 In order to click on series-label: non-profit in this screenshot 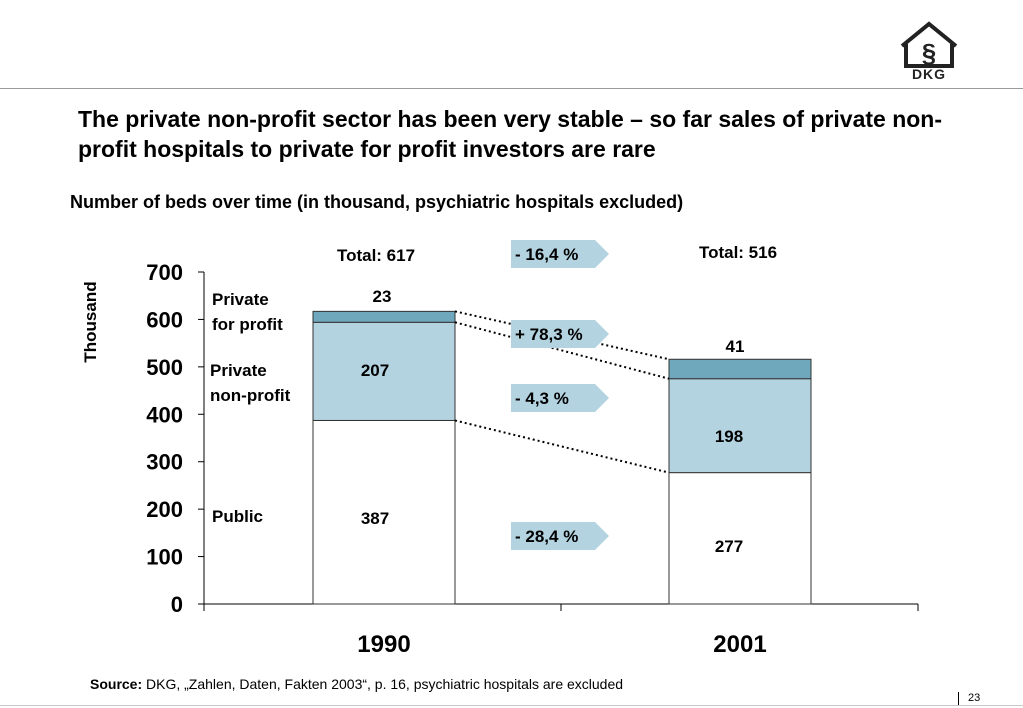, I will do `click(250, 395)`.